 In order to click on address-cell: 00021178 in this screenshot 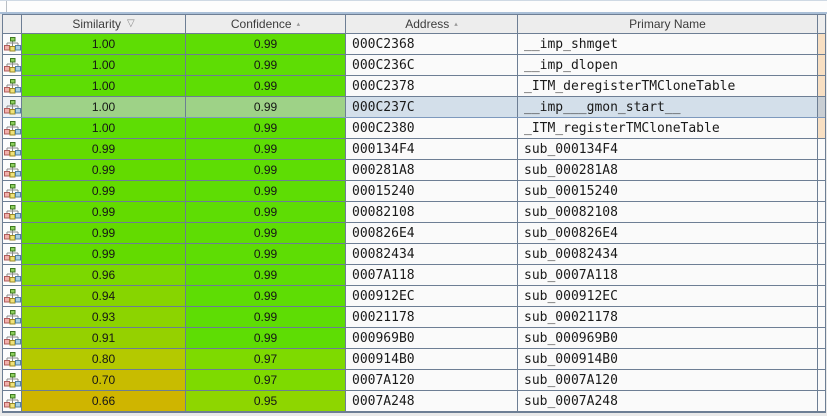, I will do `click(432, 317)`.